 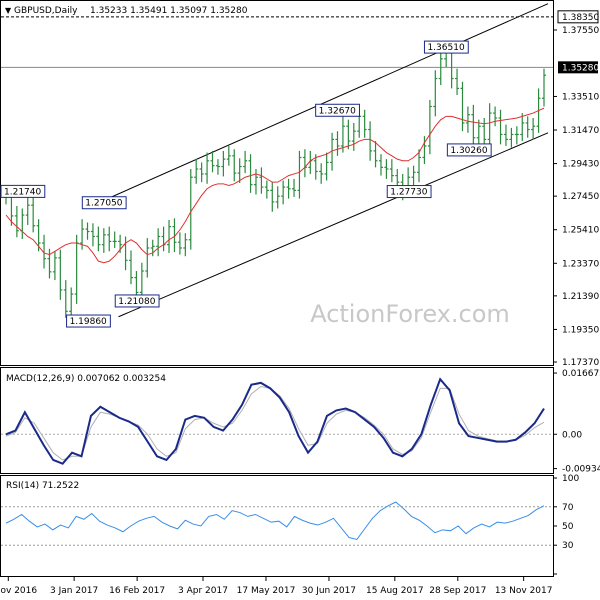 I want to click on price-annotation-label: 1.21740, so click(x=22, y=192).